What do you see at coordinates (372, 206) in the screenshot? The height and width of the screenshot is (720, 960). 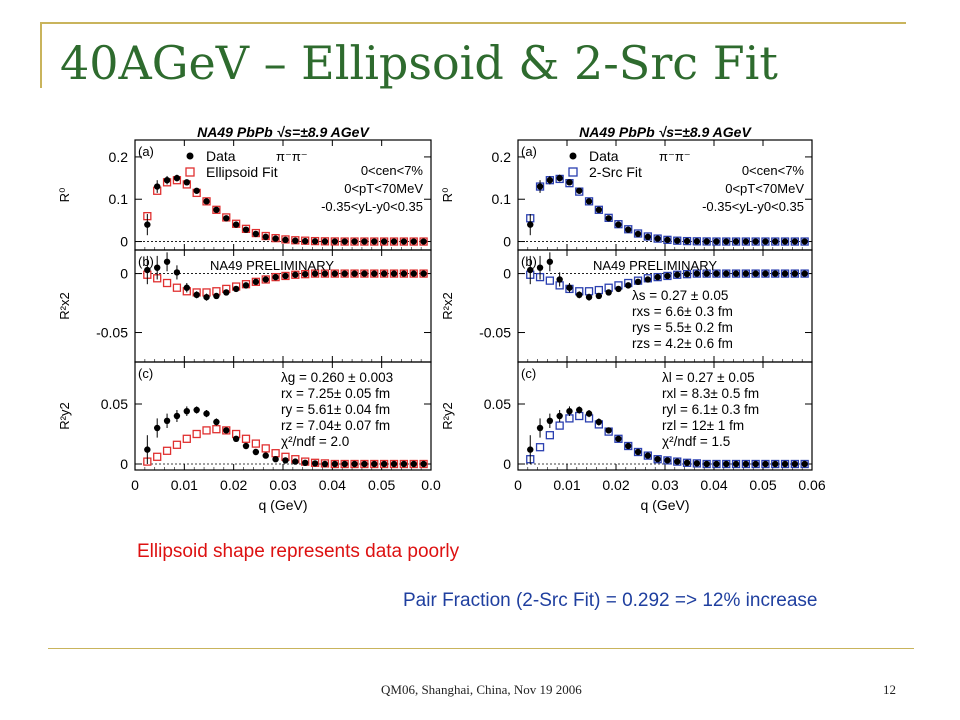 I see `cut-label: -0.35<yL-y0<0.35` at bounding box center [372, 206].